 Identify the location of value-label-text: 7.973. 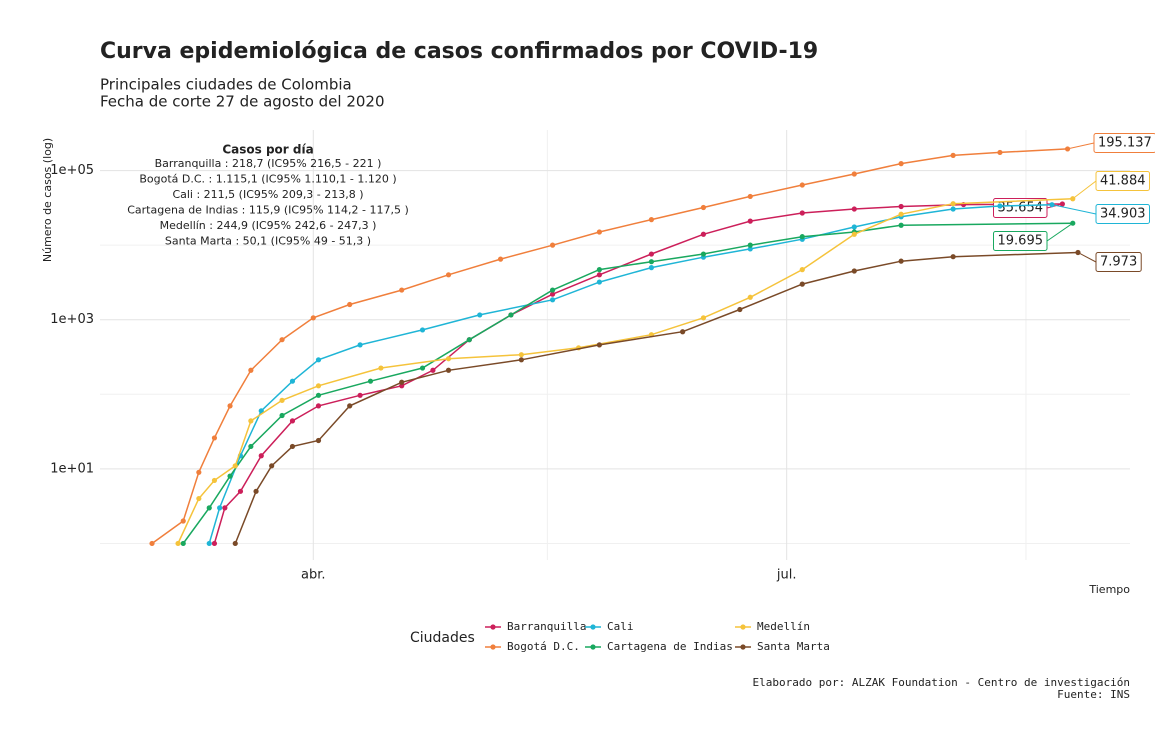
(1118, 262).